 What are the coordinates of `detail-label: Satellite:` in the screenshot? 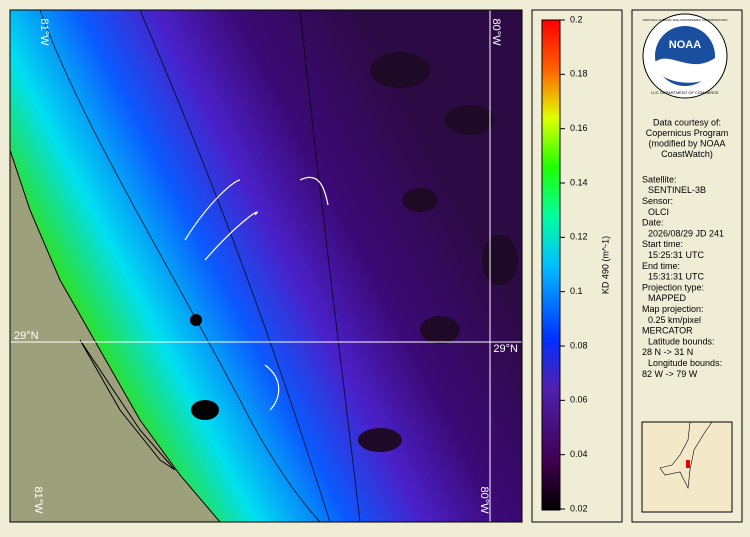 It's located at (659, 179).